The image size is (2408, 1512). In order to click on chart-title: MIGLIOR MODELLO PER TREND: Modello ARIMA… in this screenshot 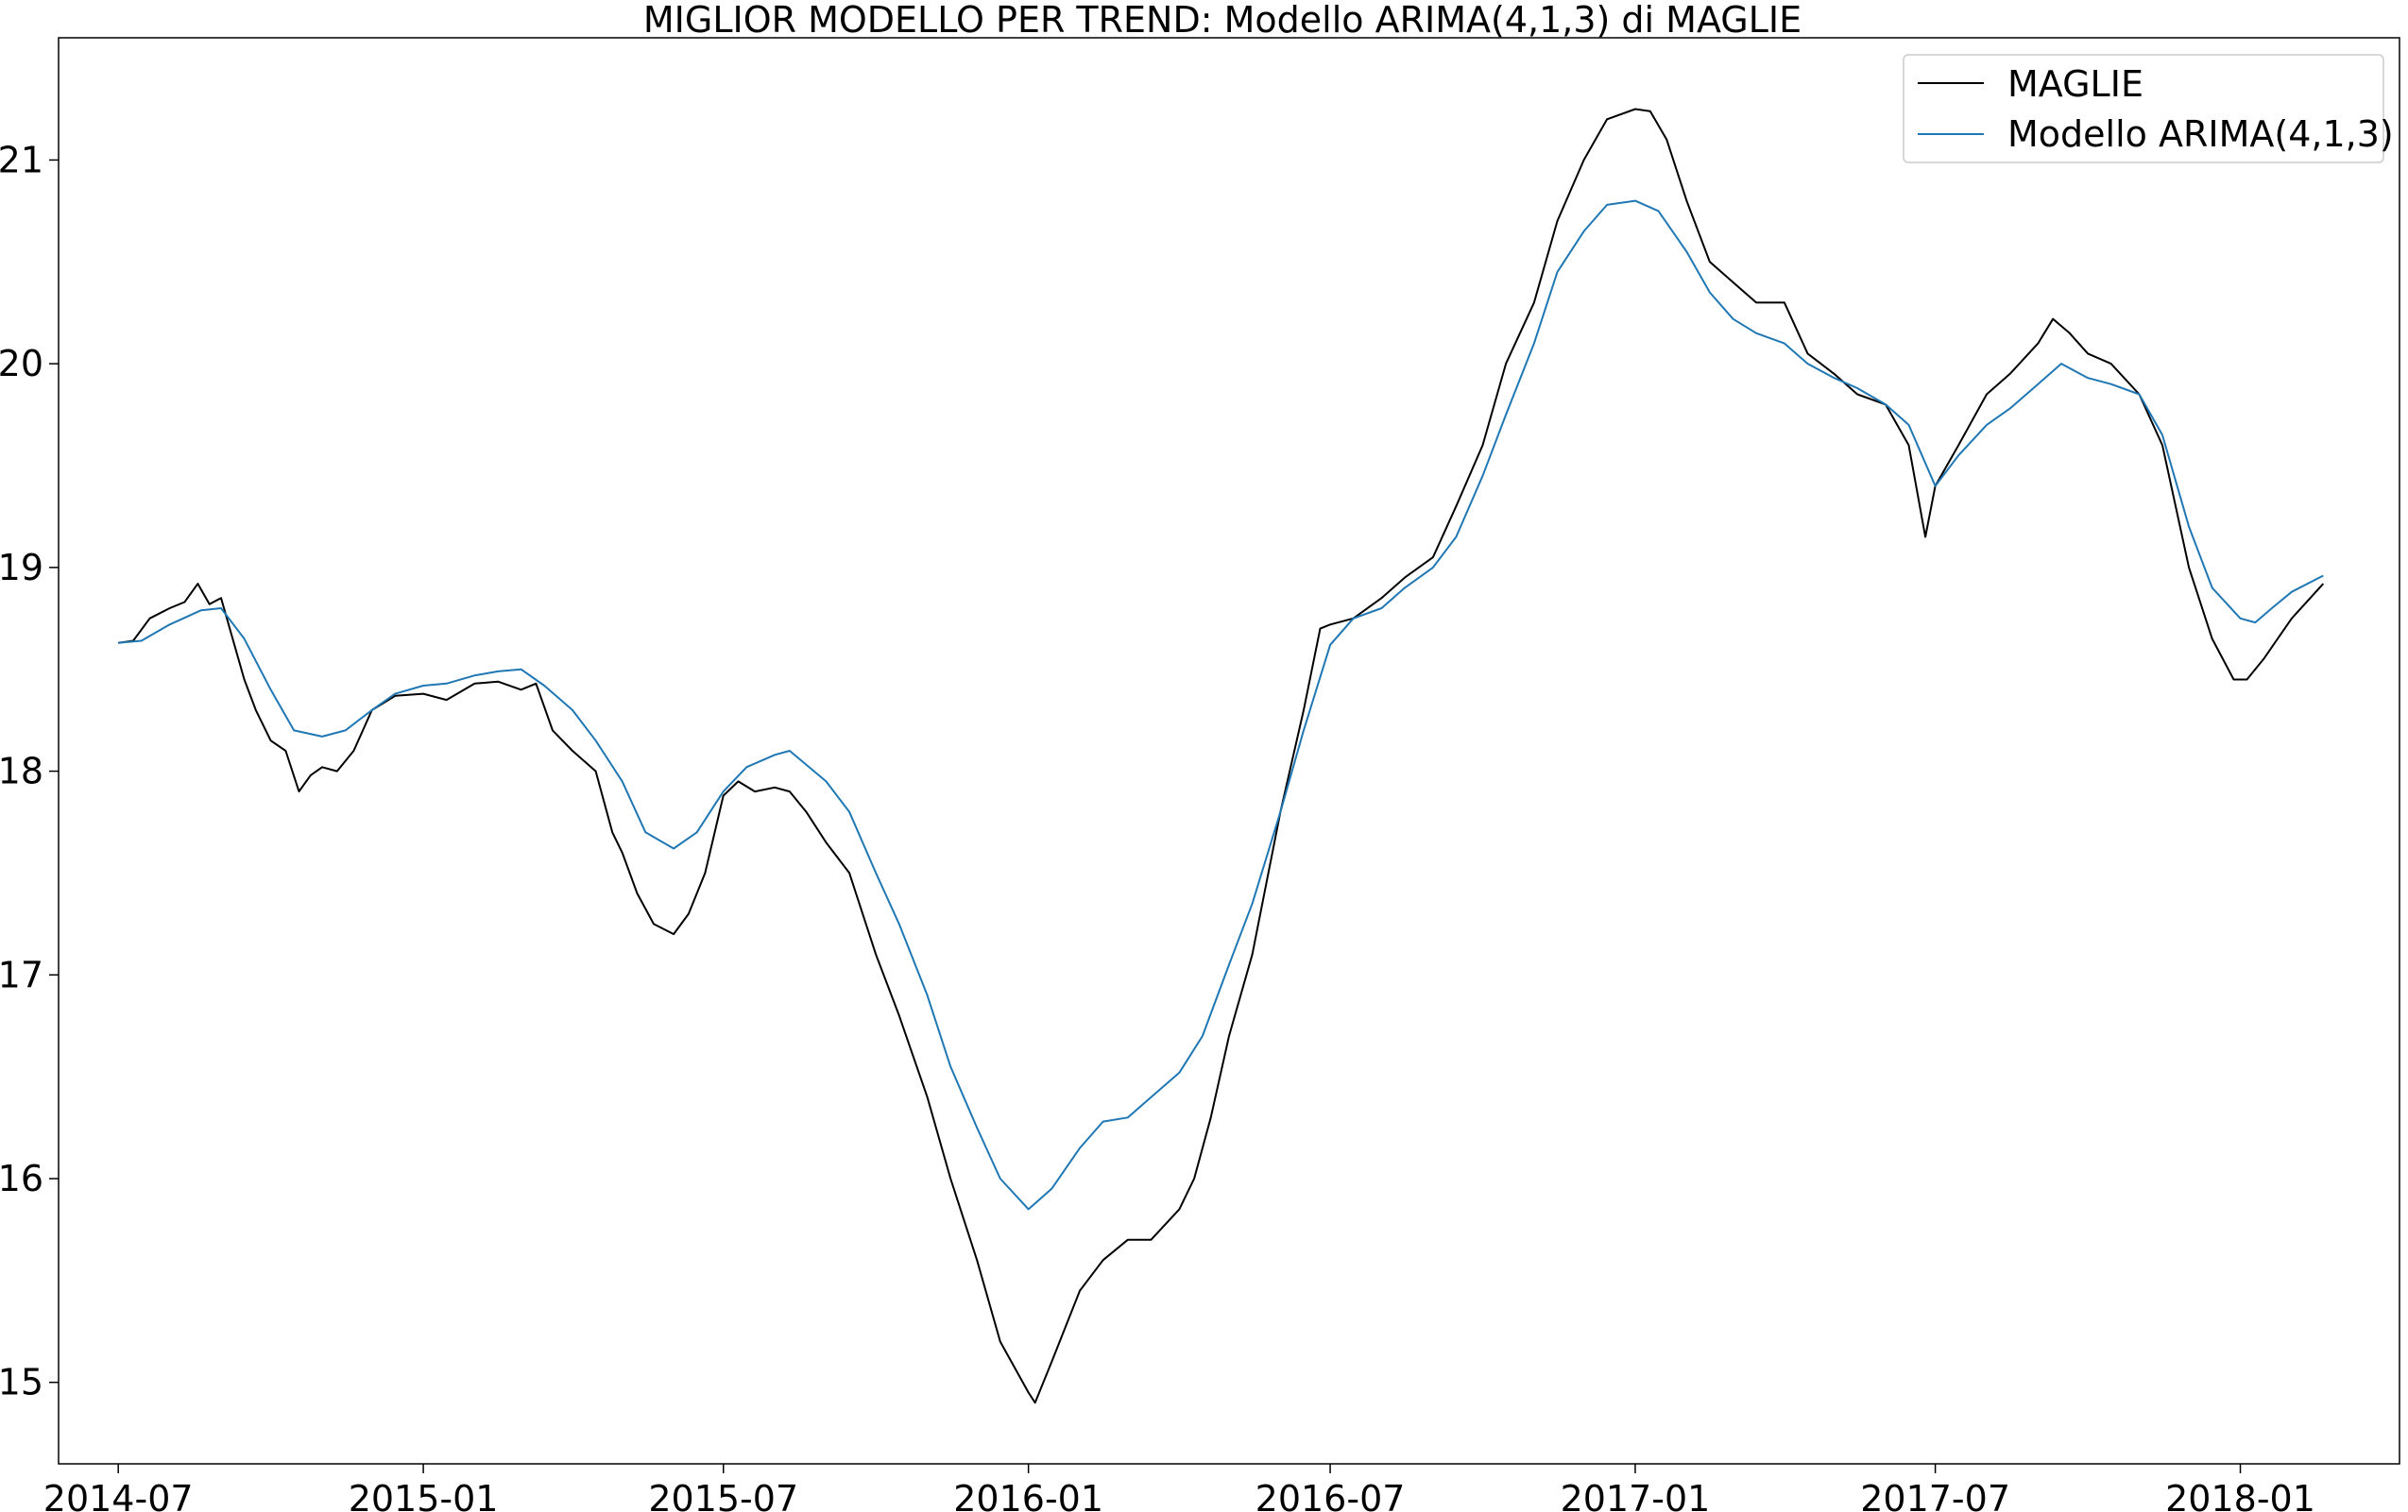, I will do `click(1222, 20)`.